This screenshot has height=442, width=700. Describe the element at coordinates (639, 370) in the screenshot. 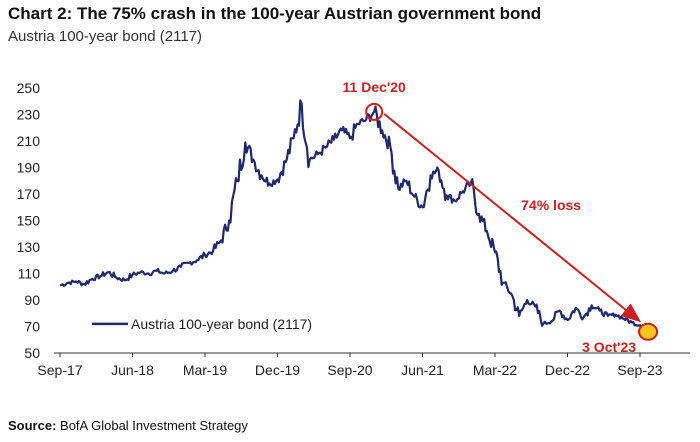

I see `x-tick-label: Sep-23` at that location.